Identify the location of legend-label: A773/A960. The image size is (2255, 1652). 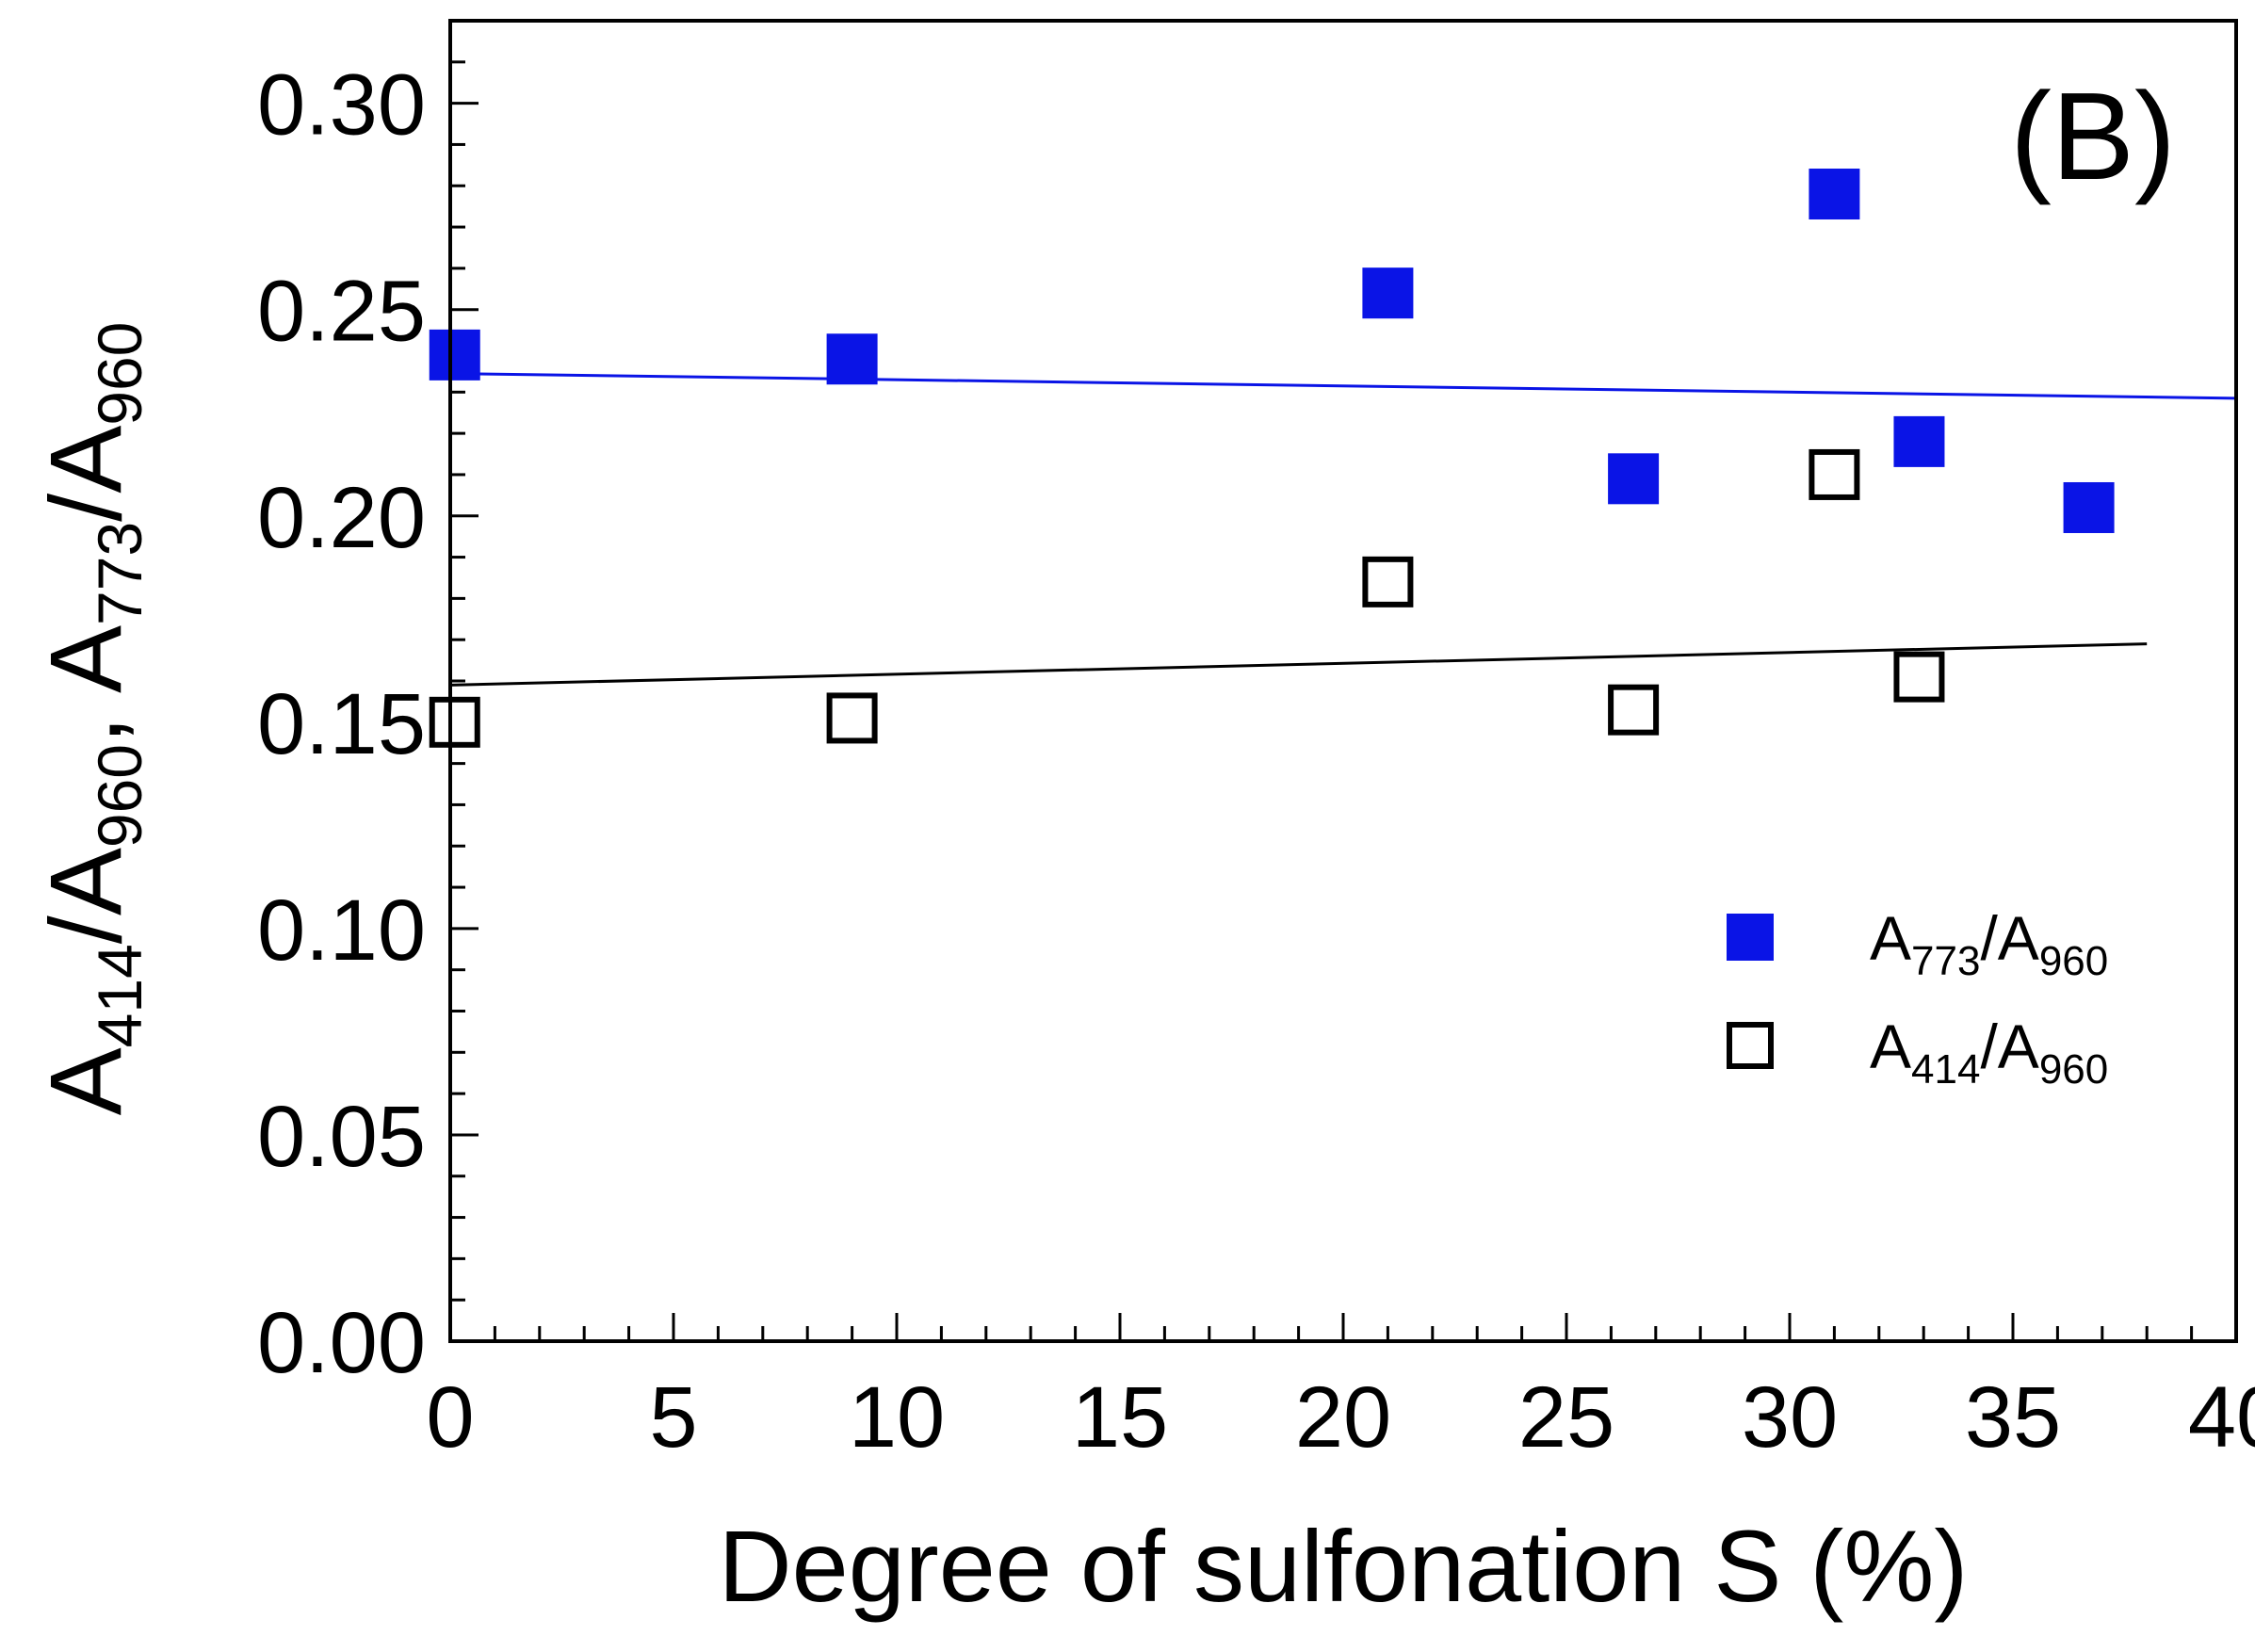
(1989, 943).